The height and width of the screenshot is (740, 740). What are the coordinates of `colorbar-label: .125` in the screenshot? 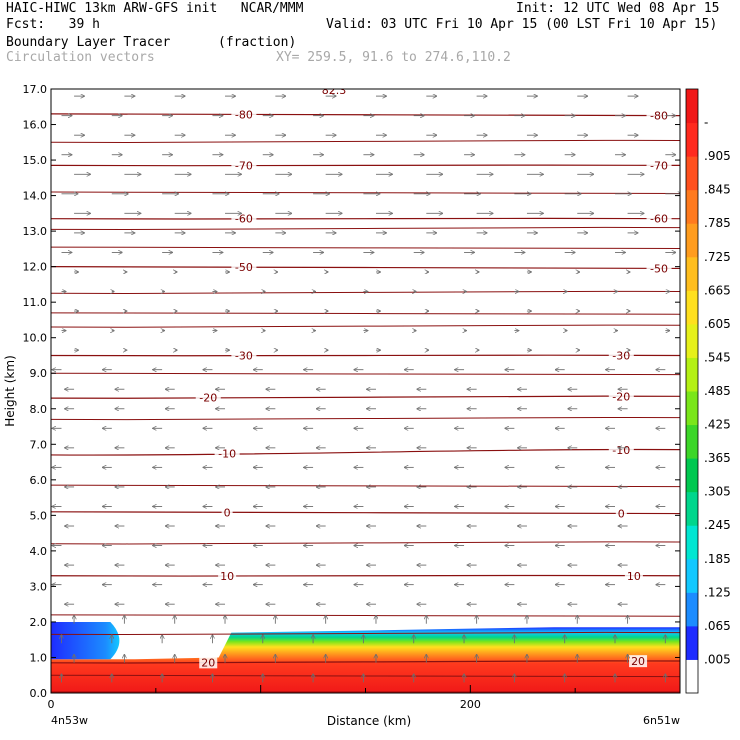 It's located at (717, 592).